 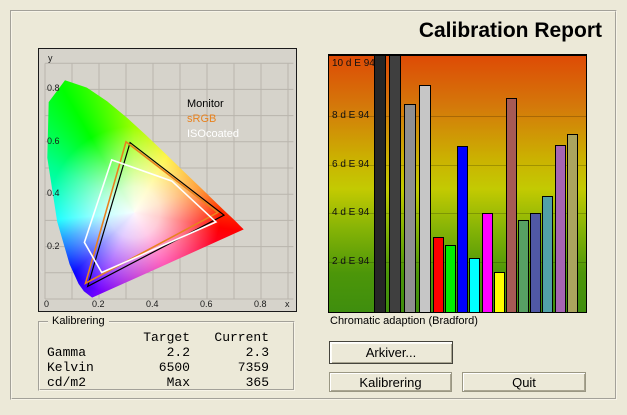 I want to click on y-tick-0.8: 0.8, so click(x=53, y=88).